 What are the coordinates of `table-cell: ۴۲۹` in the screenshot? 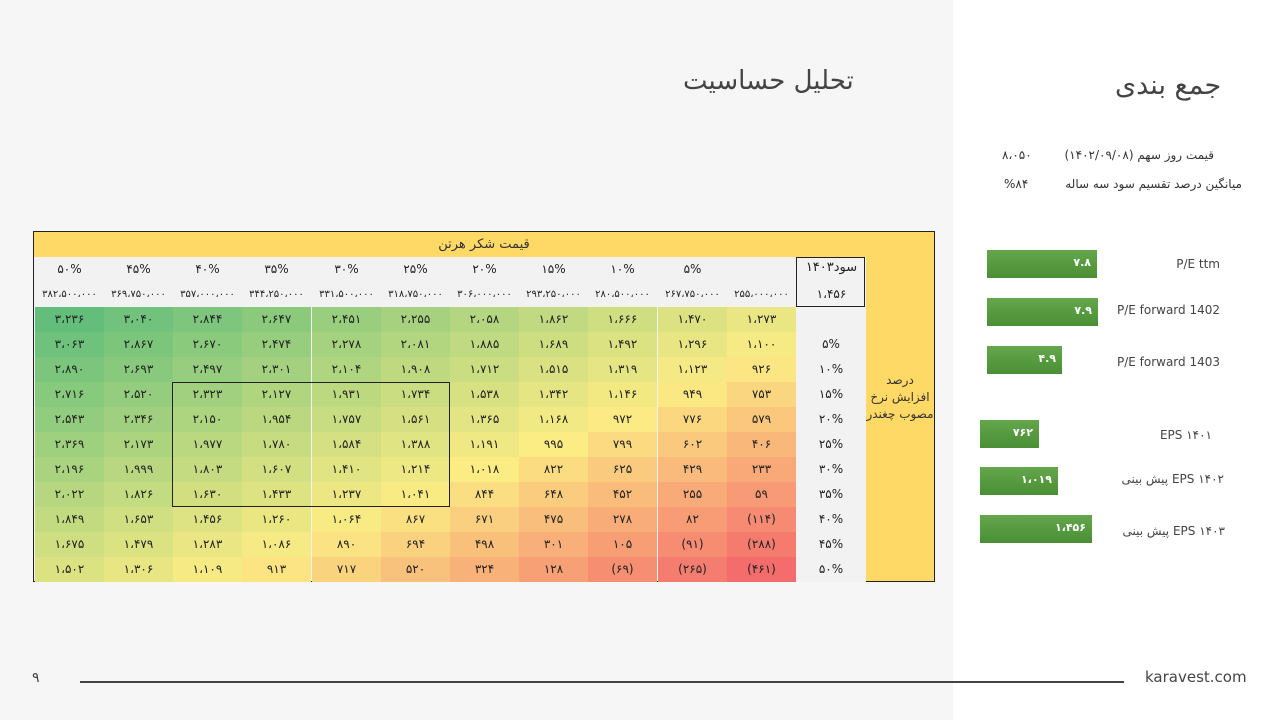 It's located at (692, 469).